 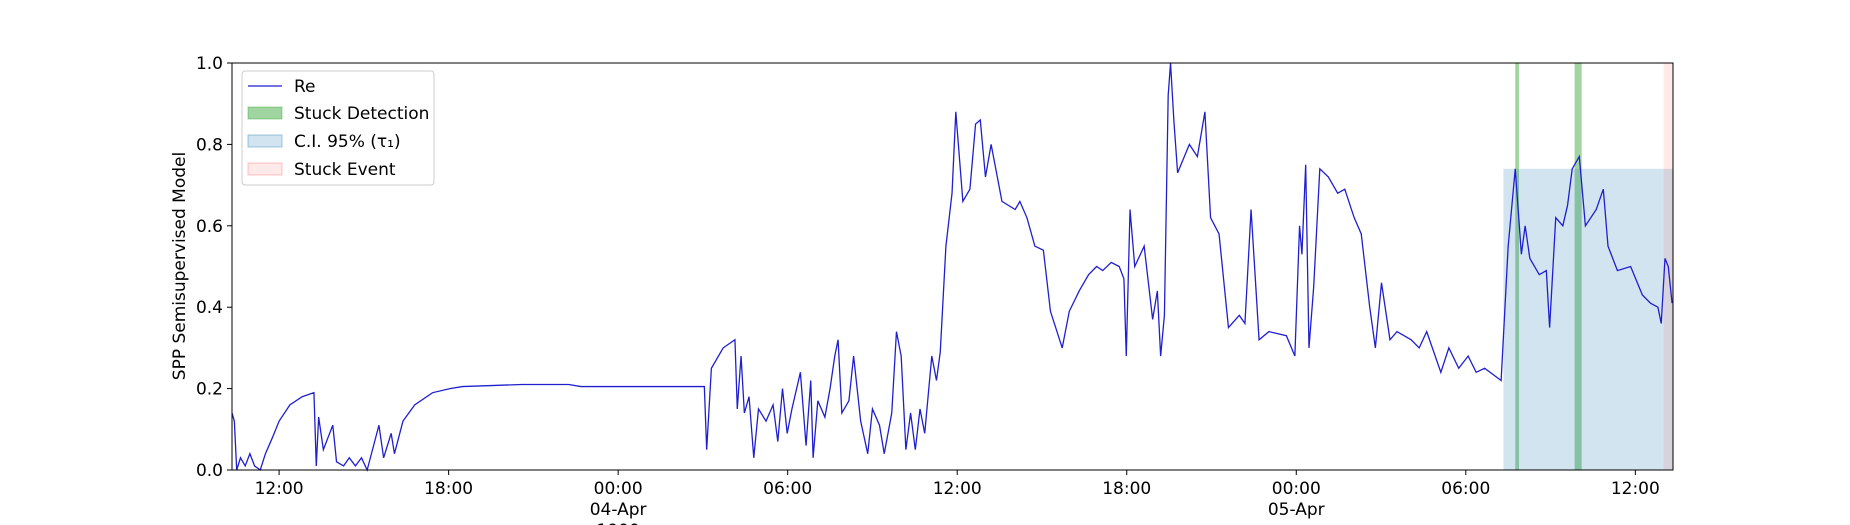 What do you see at coordinates (361, 114) in the screenshot?
I see `legend-label: Stuck Detection` at bounding box center [361, 114].